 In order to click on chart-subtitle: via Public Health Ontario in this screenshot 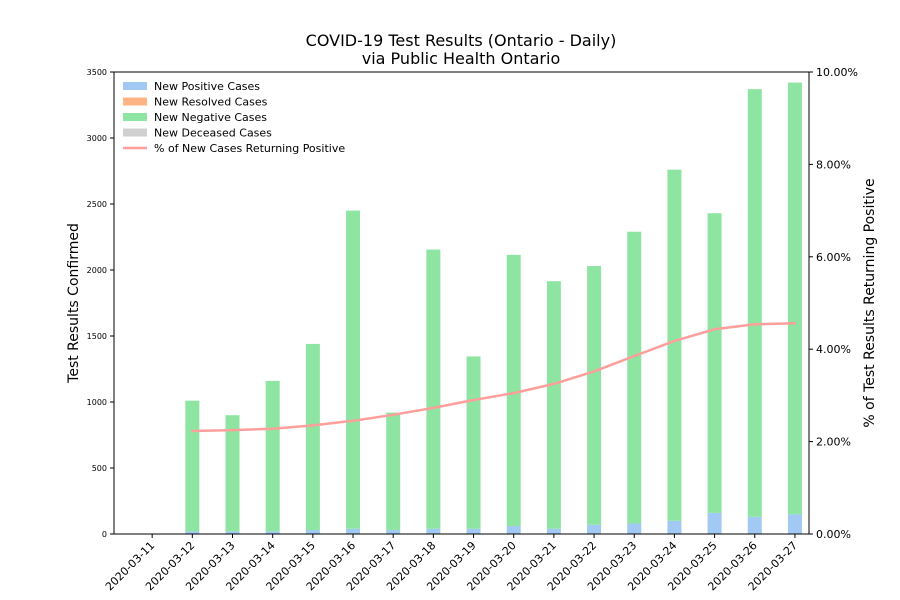, I will do `click(461, 58)`.